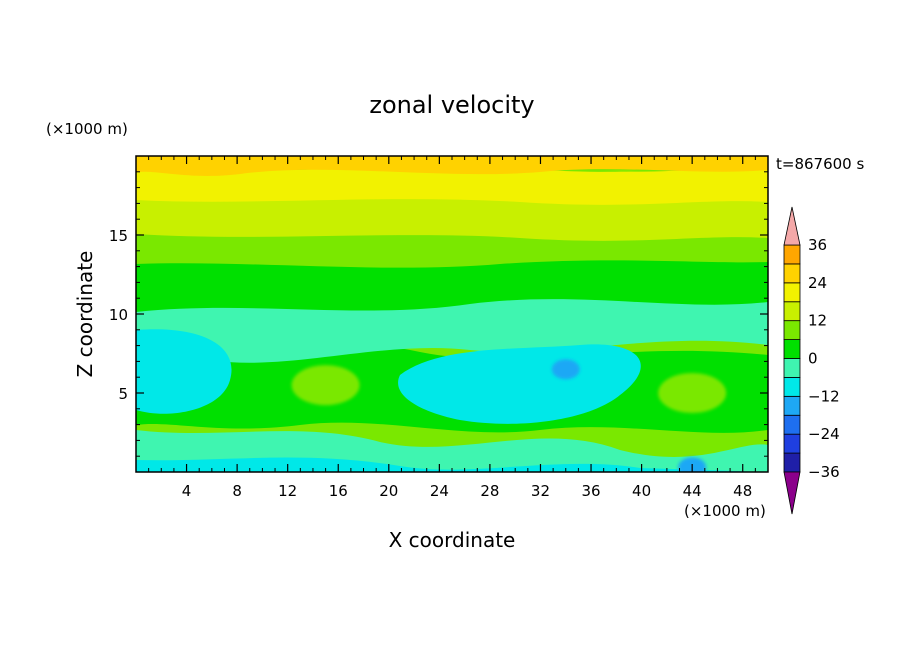 The height and width of the screenshot is (654, 904). I want to click on colorbar-tick-label: −36, so click(824, 472).